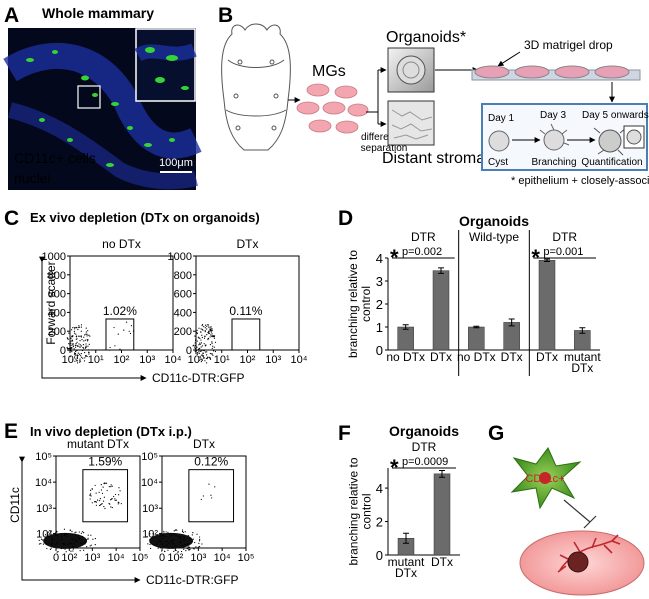  I want to click on y-tick-label: 4, so click(379, 488).